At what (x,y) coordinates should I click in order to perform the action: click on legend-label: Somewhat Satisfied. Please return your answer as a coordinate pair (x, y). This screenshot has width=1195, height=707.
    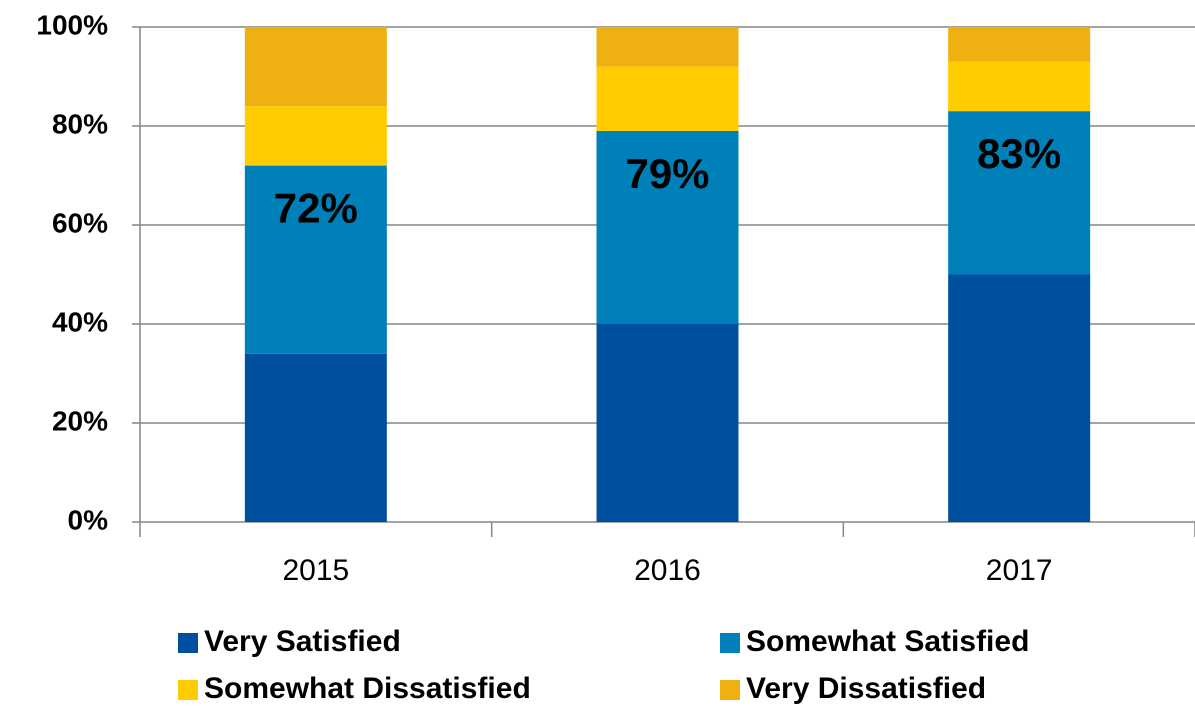
    Looking at the image, I should click on (887, 641).